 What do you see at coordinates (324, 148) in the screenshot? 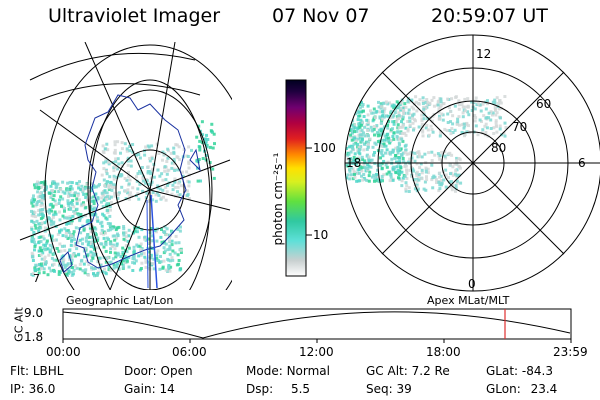
I see `colorbar-tick-100: 100` at bounding box center [324, 148].